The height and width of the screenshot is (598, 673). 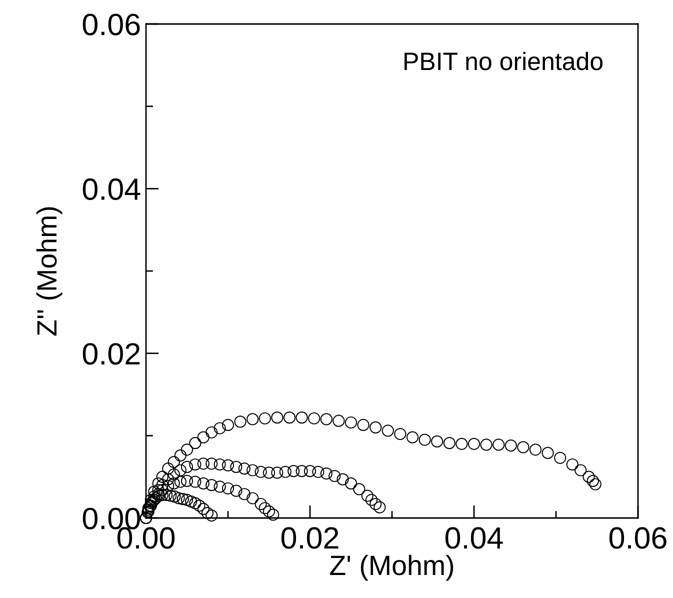 I want to click on x-tick-label: 0.04, so click(x=474, y=538).